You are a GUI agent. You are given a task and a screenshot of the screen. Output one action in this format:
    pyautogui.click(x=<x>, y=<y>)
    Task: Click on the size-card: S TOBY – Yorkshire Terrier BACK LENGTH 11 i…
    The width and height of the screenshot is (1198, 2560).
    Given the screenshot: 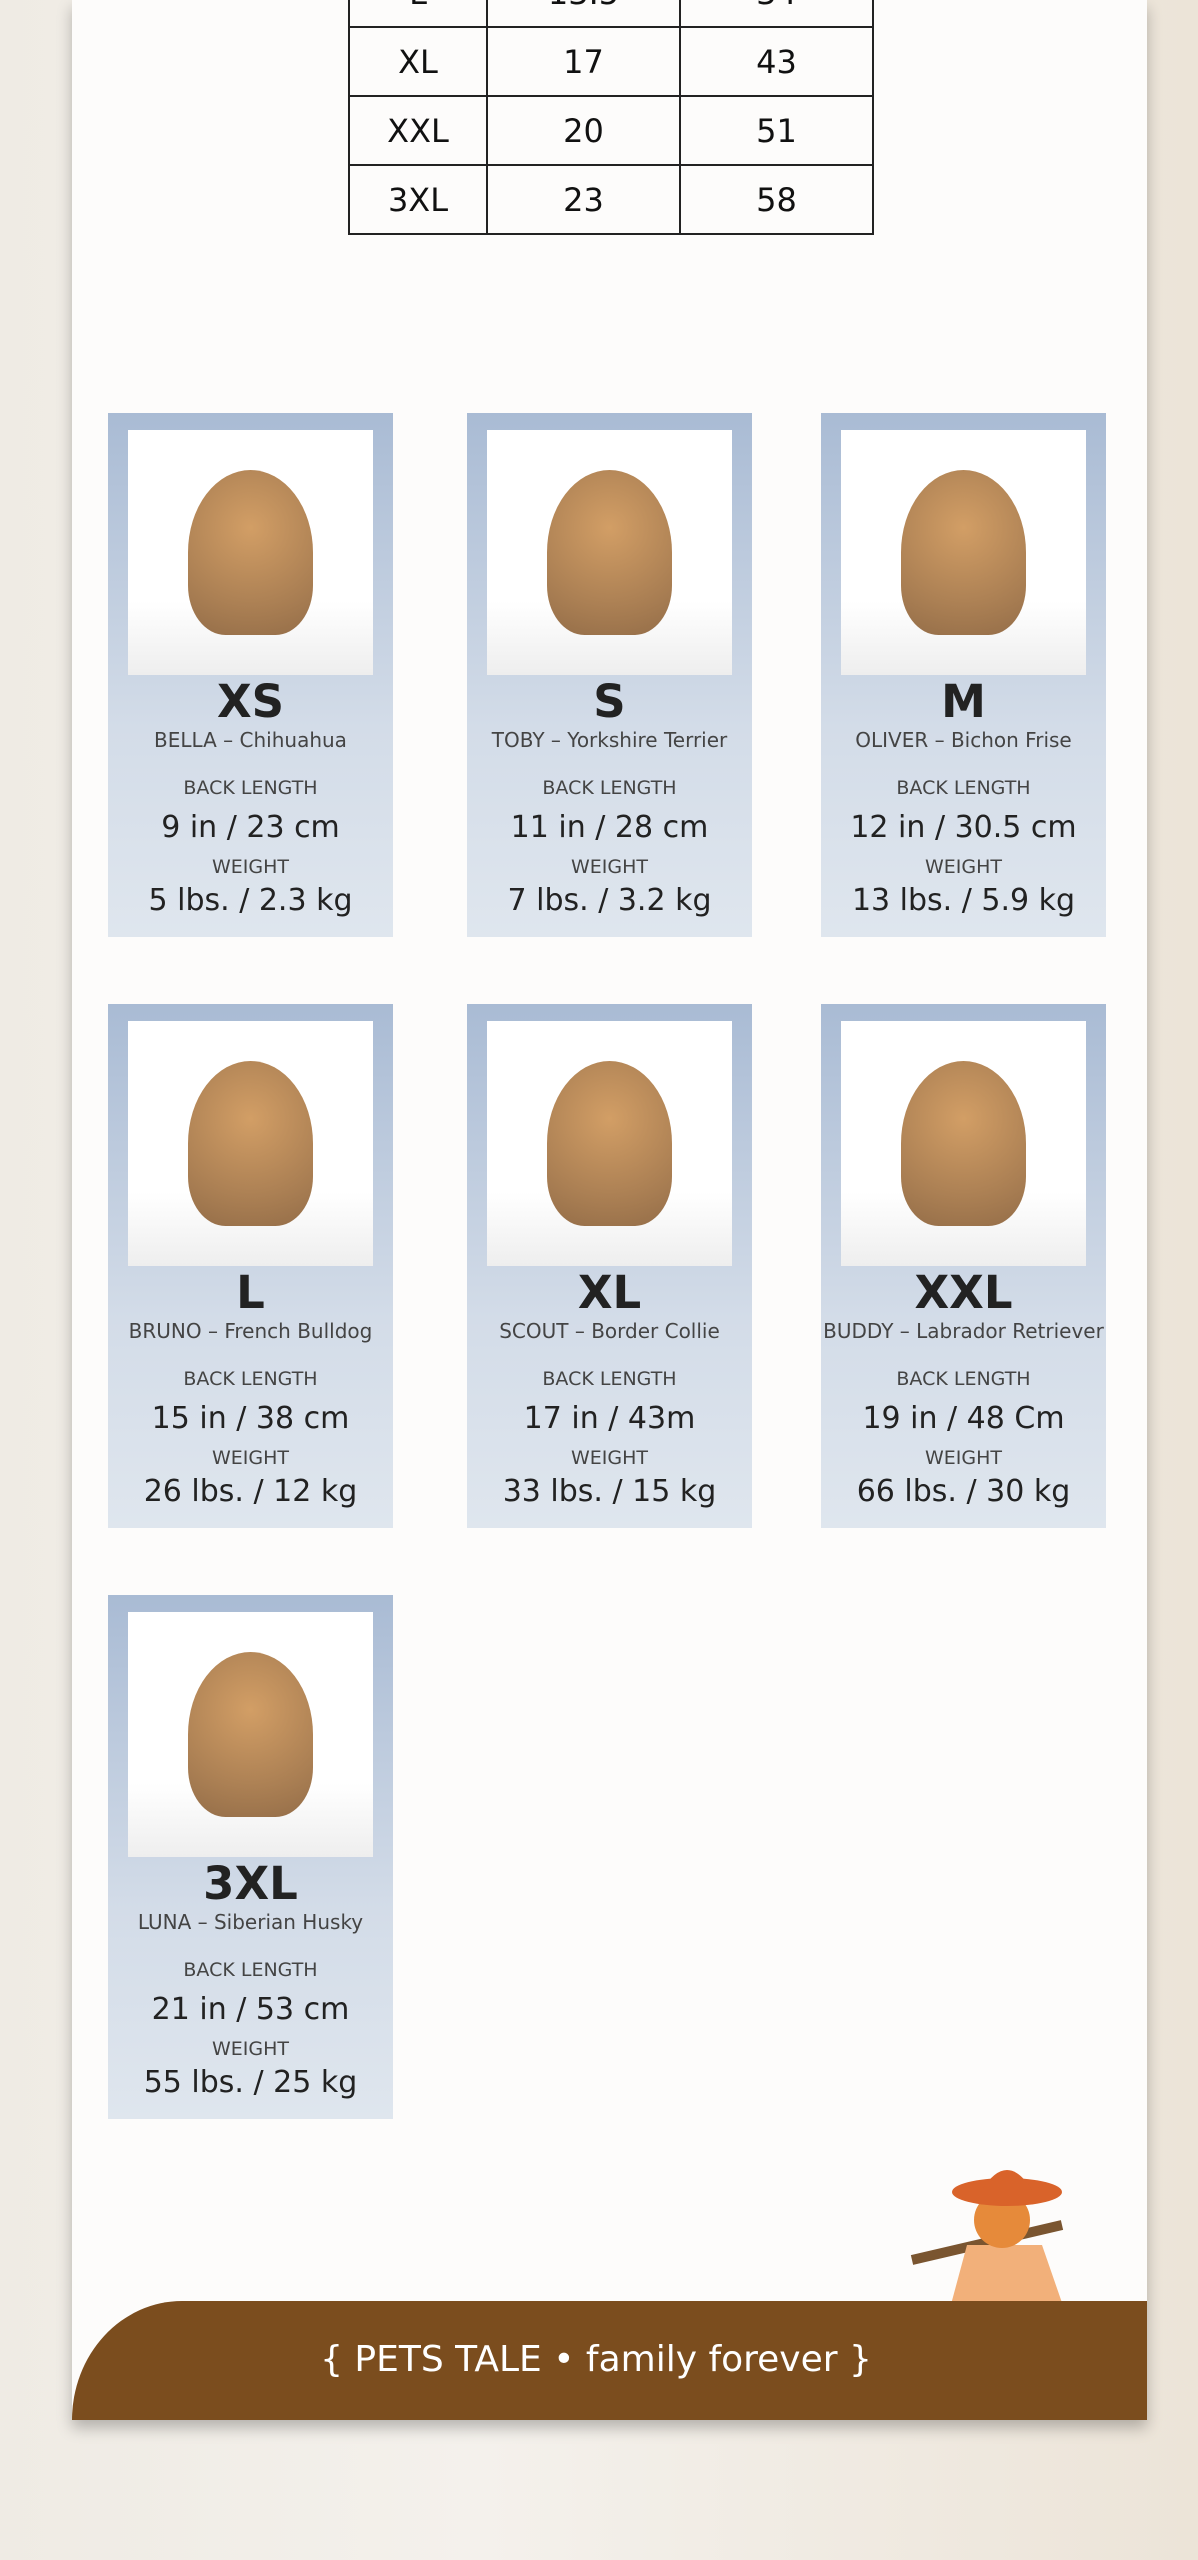 What is the action you would take?
    pyautogui.click(x=609, y=675)
    